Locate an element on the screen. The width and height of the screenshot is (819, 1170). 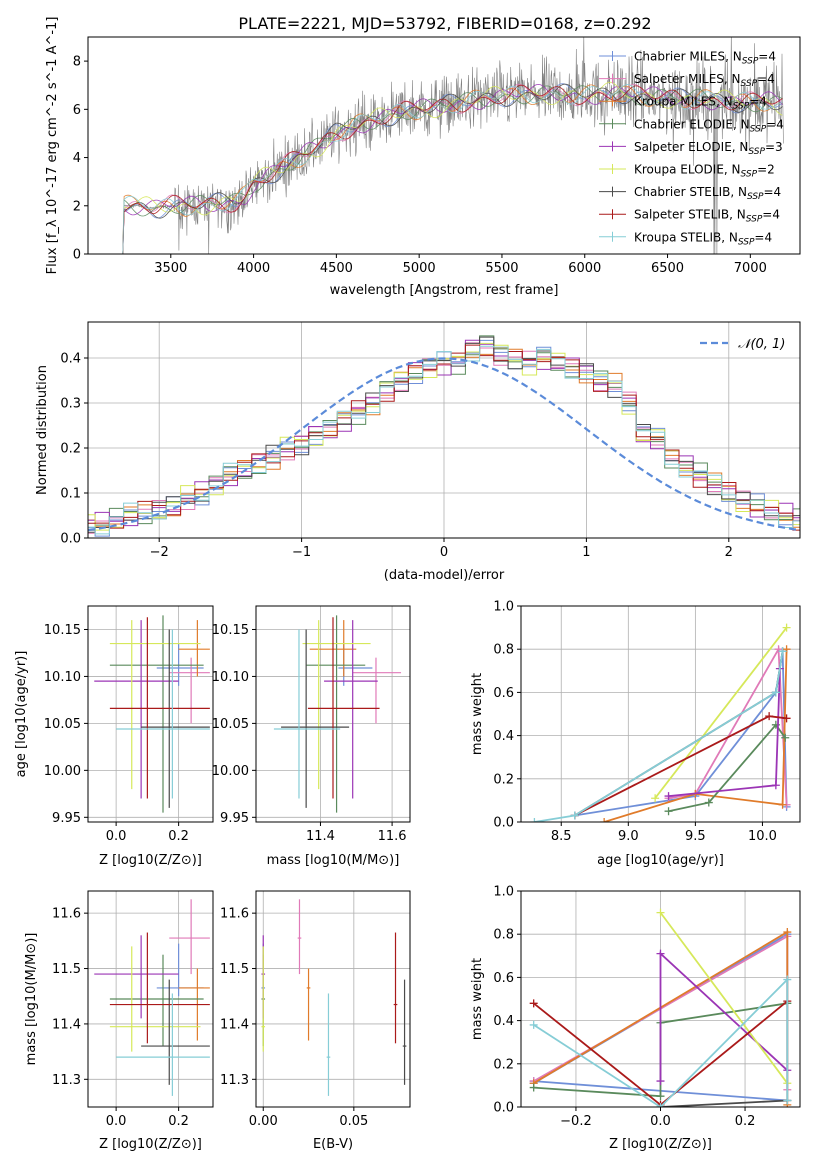
legend-label: 𝒩(0, 1) is located at coordinates (761, 344).